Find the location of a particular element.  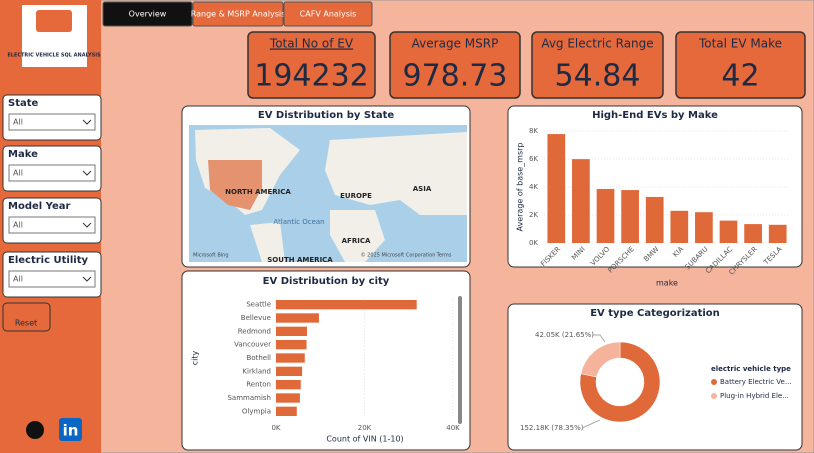

y-tick-label: 6K is located at coordinates (533, 159).